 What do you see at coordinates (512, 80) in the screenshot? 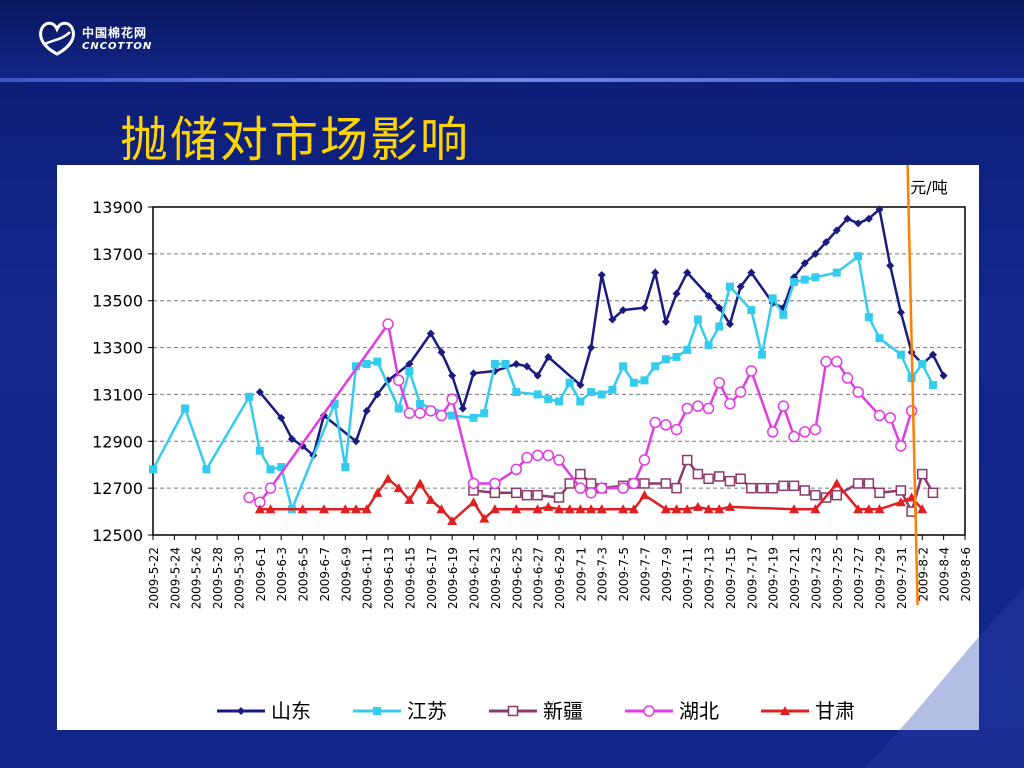
I see `header-divider` at bounding box center [512, 80].